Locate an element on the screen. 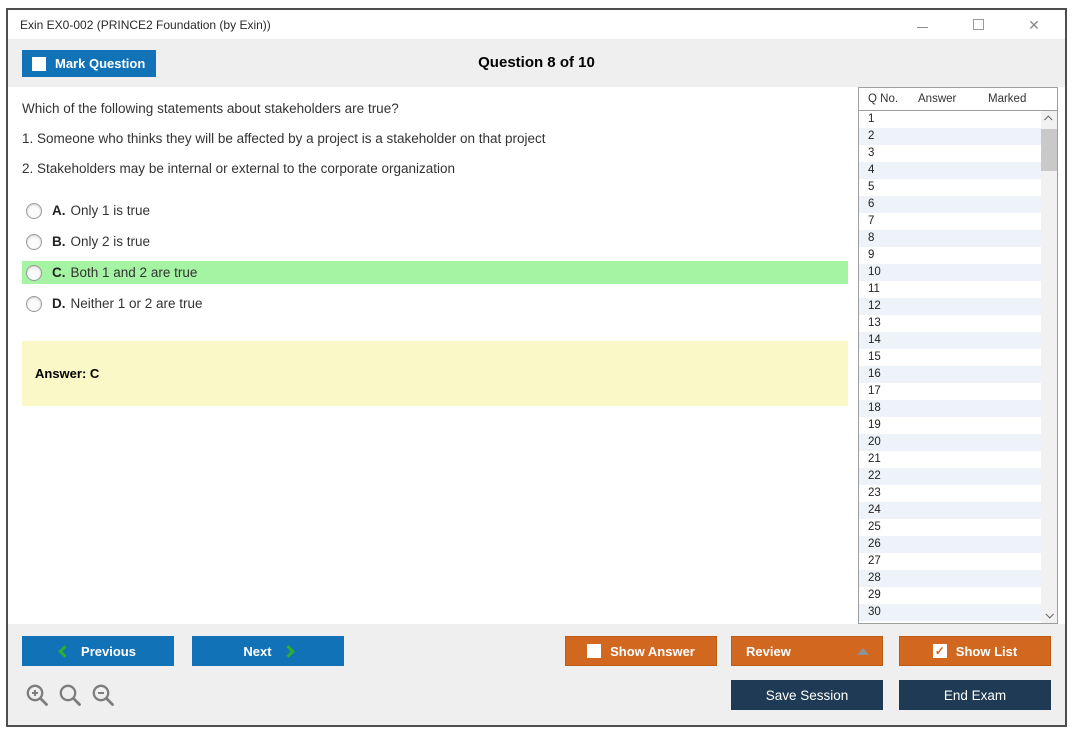 The image size is (1075, 735). question-list-cell-q: 10 is located at coordinates (874, 272).